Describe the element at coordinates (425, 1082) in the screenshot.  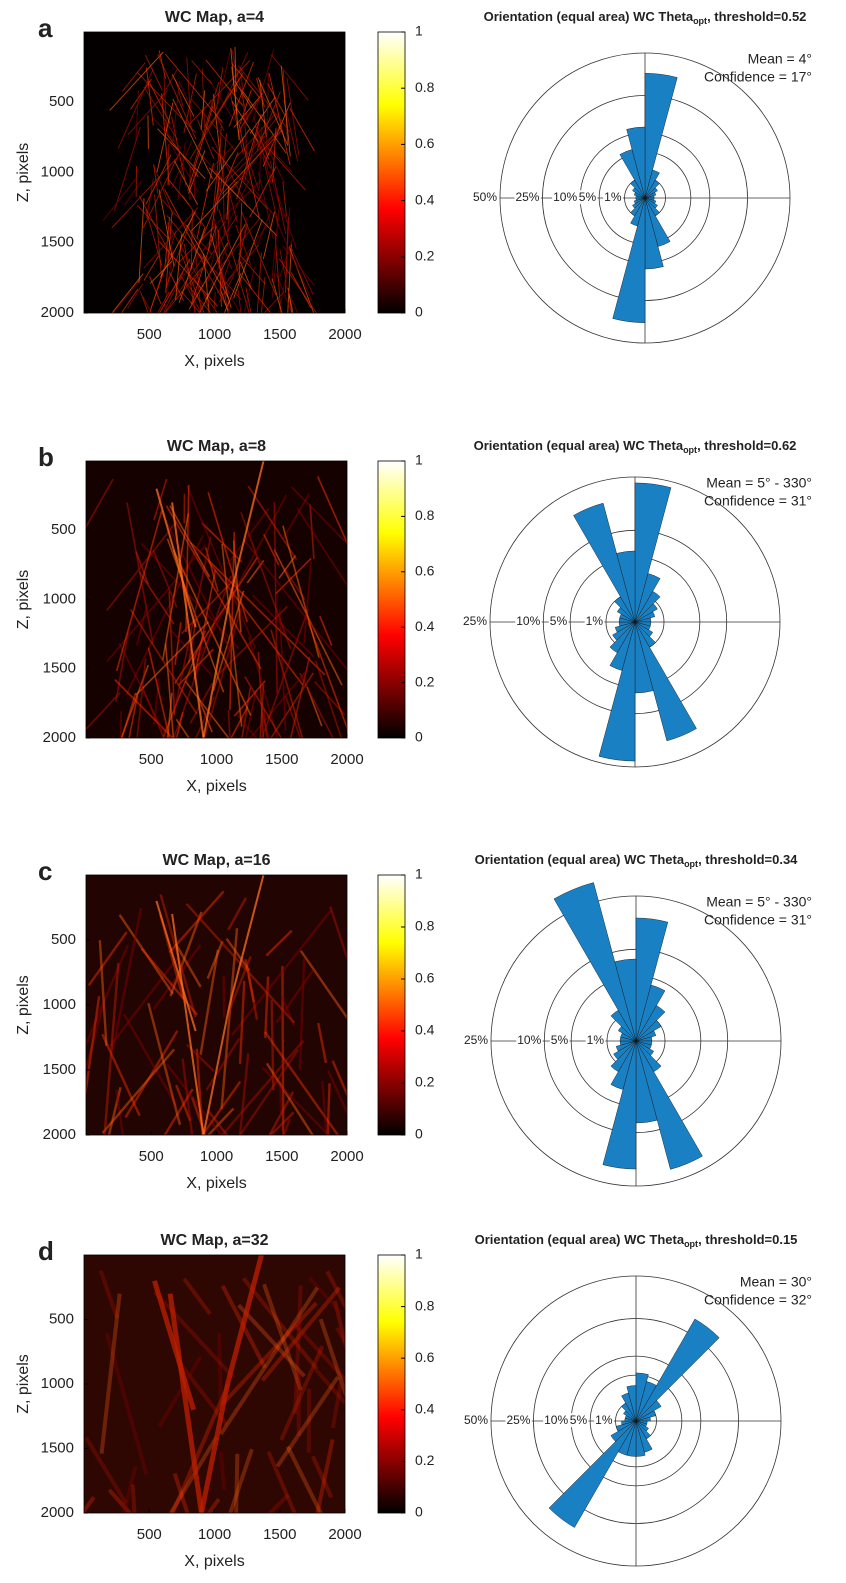
I see `colorbar-tick-label: 0.2` at that location.